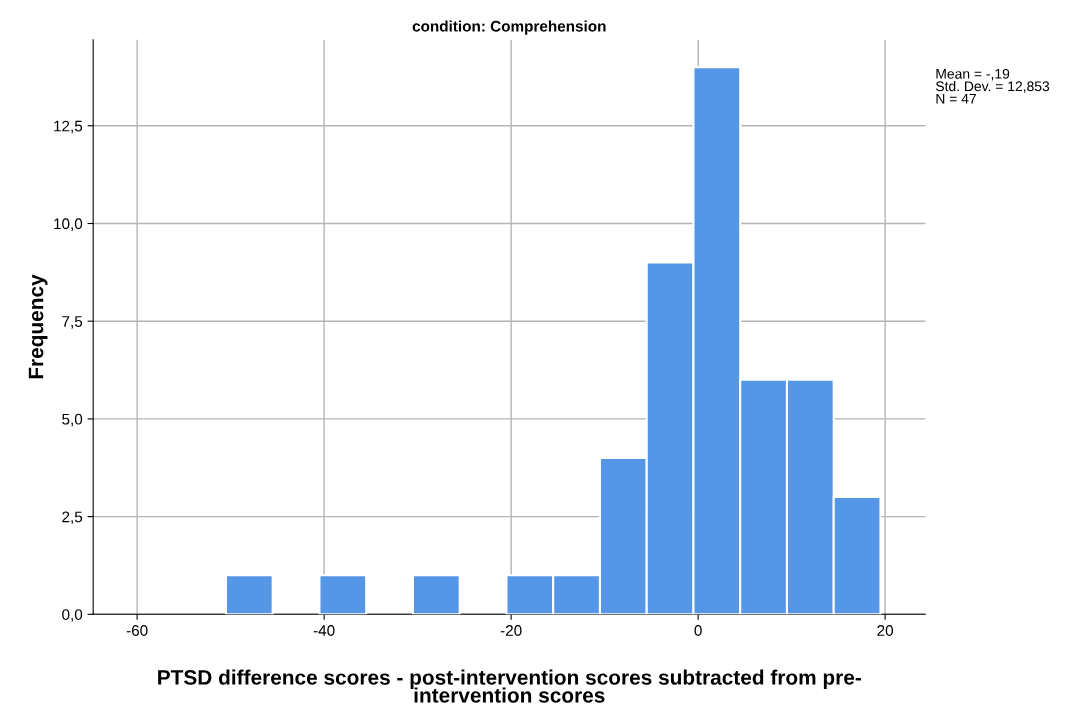 Image resolution: width=1071 pixels, height=711 pixels. What do you see at coordinates (72, 420) in the screenshot?
I see `y-tick-label: 5,0` at bounding box center [72, 420].